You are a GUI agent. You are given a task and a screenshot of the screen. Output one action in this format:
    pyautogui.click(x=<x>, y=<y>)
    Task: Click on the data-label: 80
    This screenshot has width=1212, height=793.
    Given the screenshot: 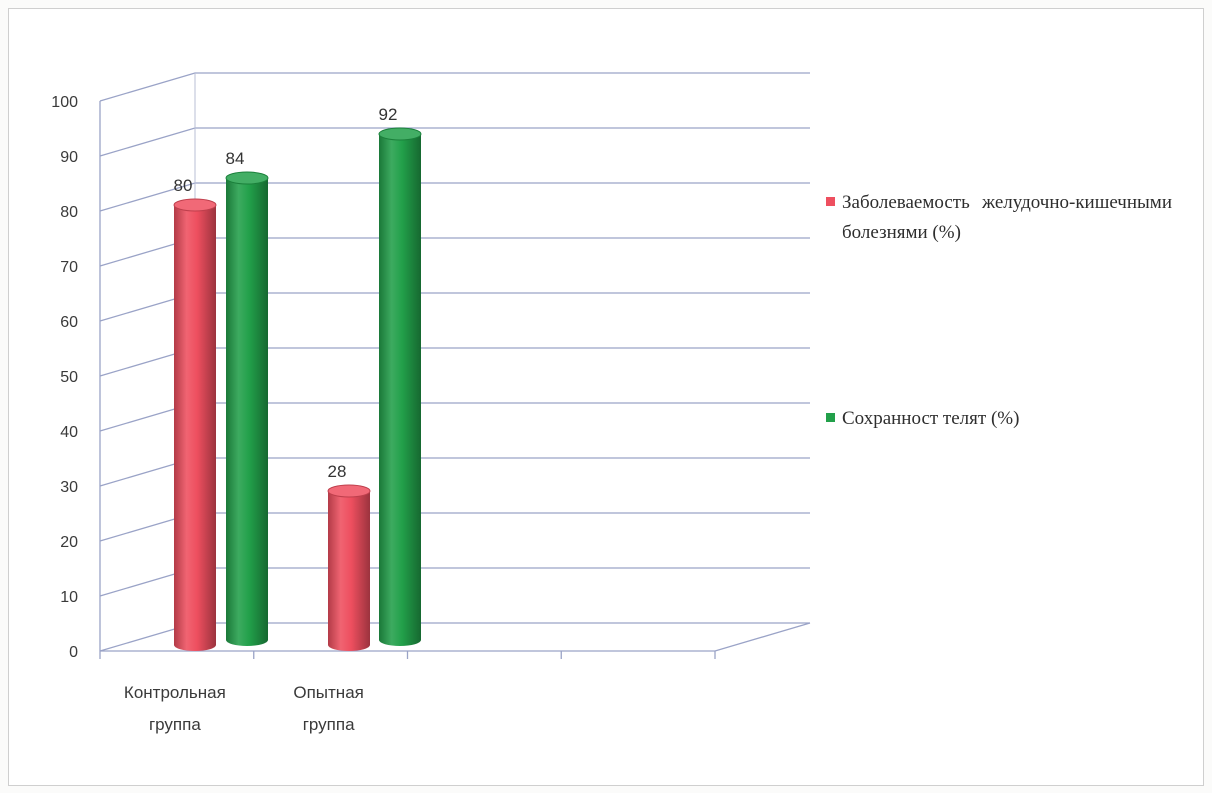 What is the action you would take?
    pyautogui.click(x=183, y=185)
    